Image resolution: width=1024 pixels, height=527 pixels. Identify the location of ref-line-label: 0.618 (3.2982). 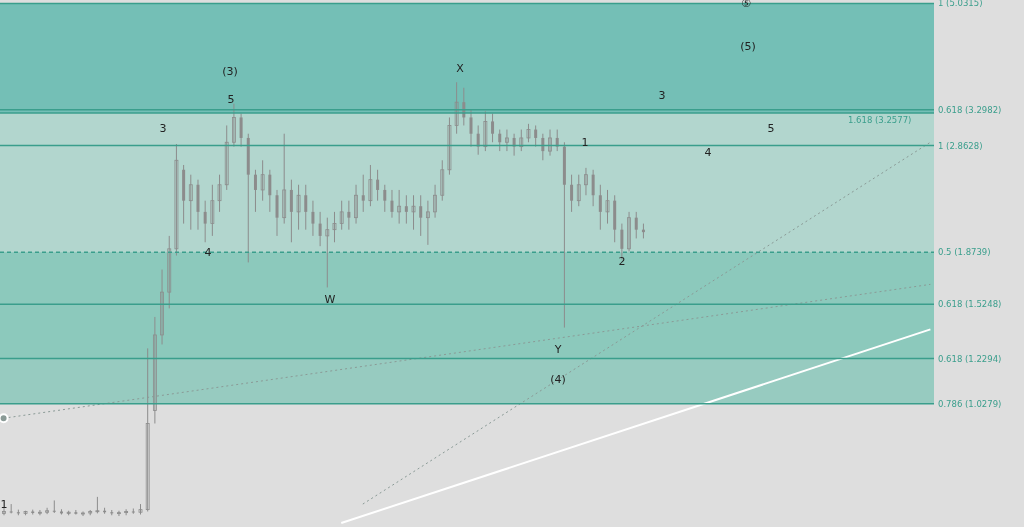
(970, 109).